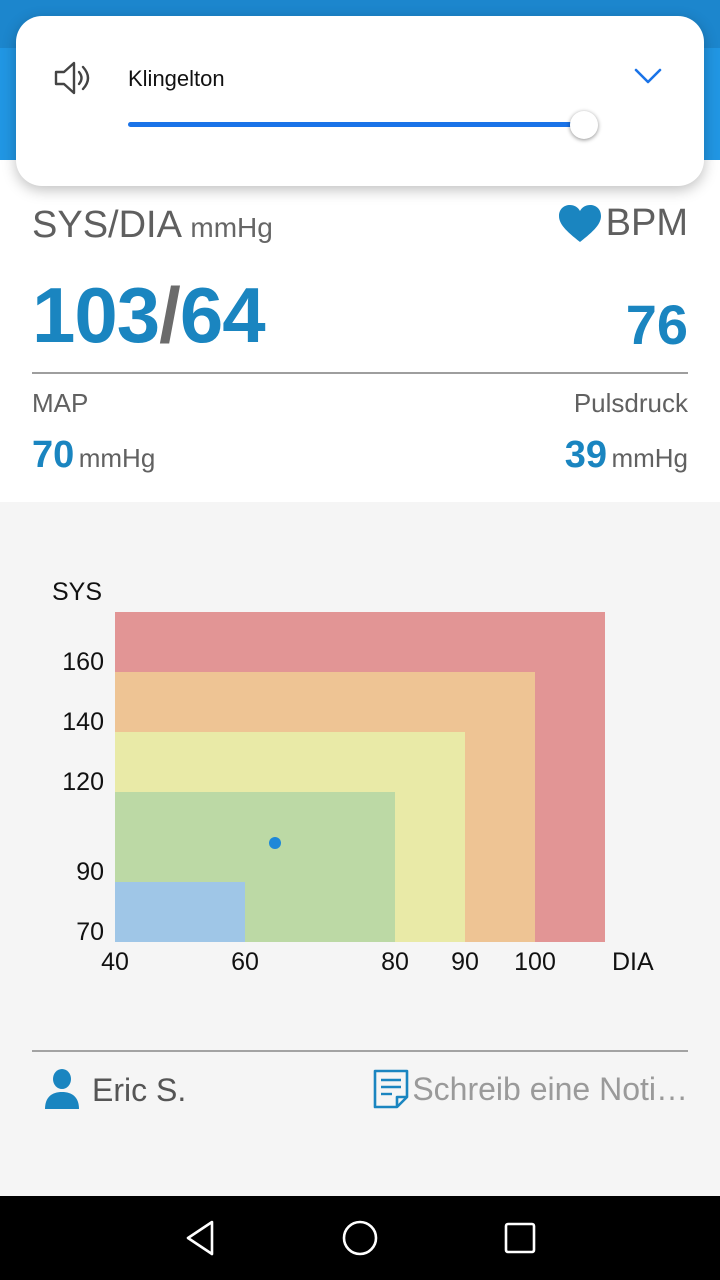  What do you see at coordinates (117, 458) in the screenshot?
I see `map-unit: mmHg` at bounding box center [117, 458].